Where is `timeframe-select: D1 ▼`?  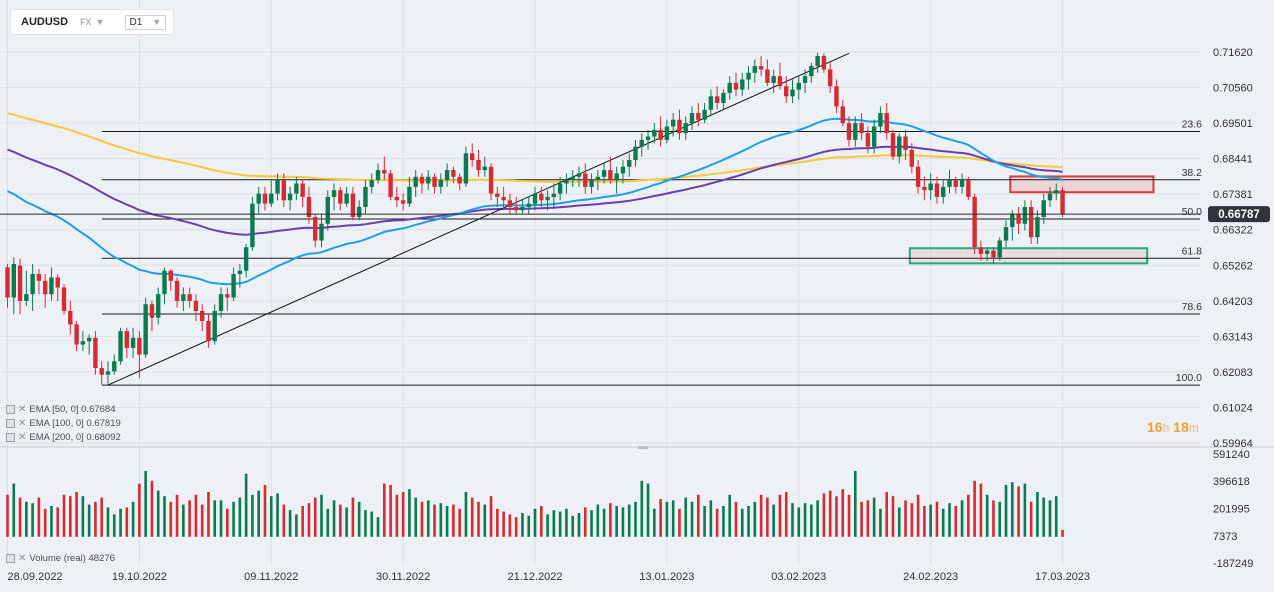
timeframe-select: D1 ▼ is located at coordinates (145, 22).